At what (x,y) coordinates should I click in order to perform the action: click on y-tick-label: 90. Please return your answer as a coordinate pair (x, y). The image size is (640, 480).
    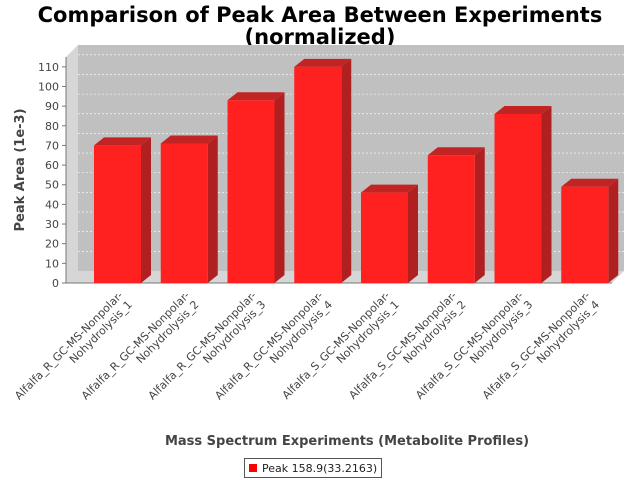
    Looking at the image, I should click on (52, 106).